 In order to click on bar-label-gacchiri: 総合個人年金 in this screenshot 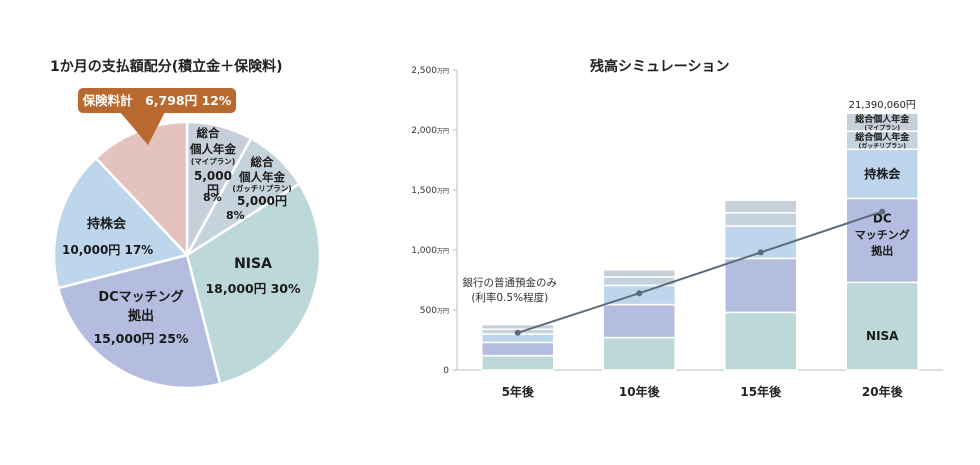, I will do `click(882, 137)`.